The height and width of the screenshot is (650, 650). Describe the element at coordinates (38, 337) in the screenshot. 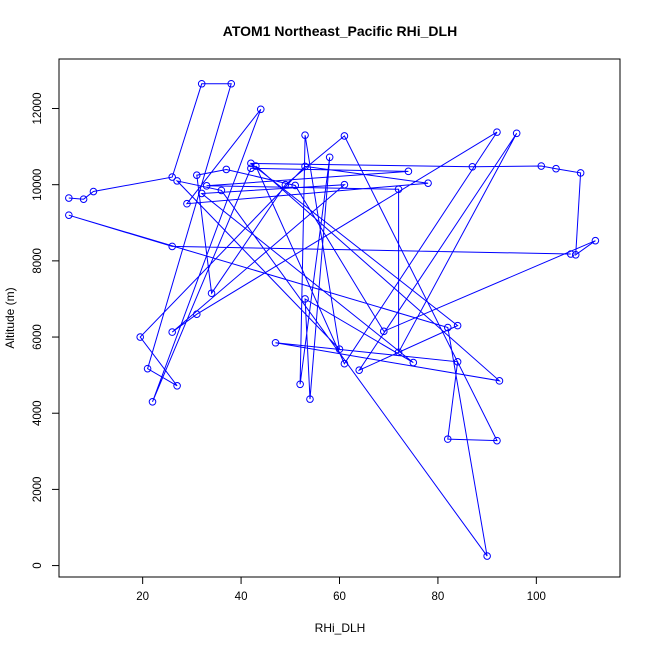

I see `y-tick-label: 6000` at that location.